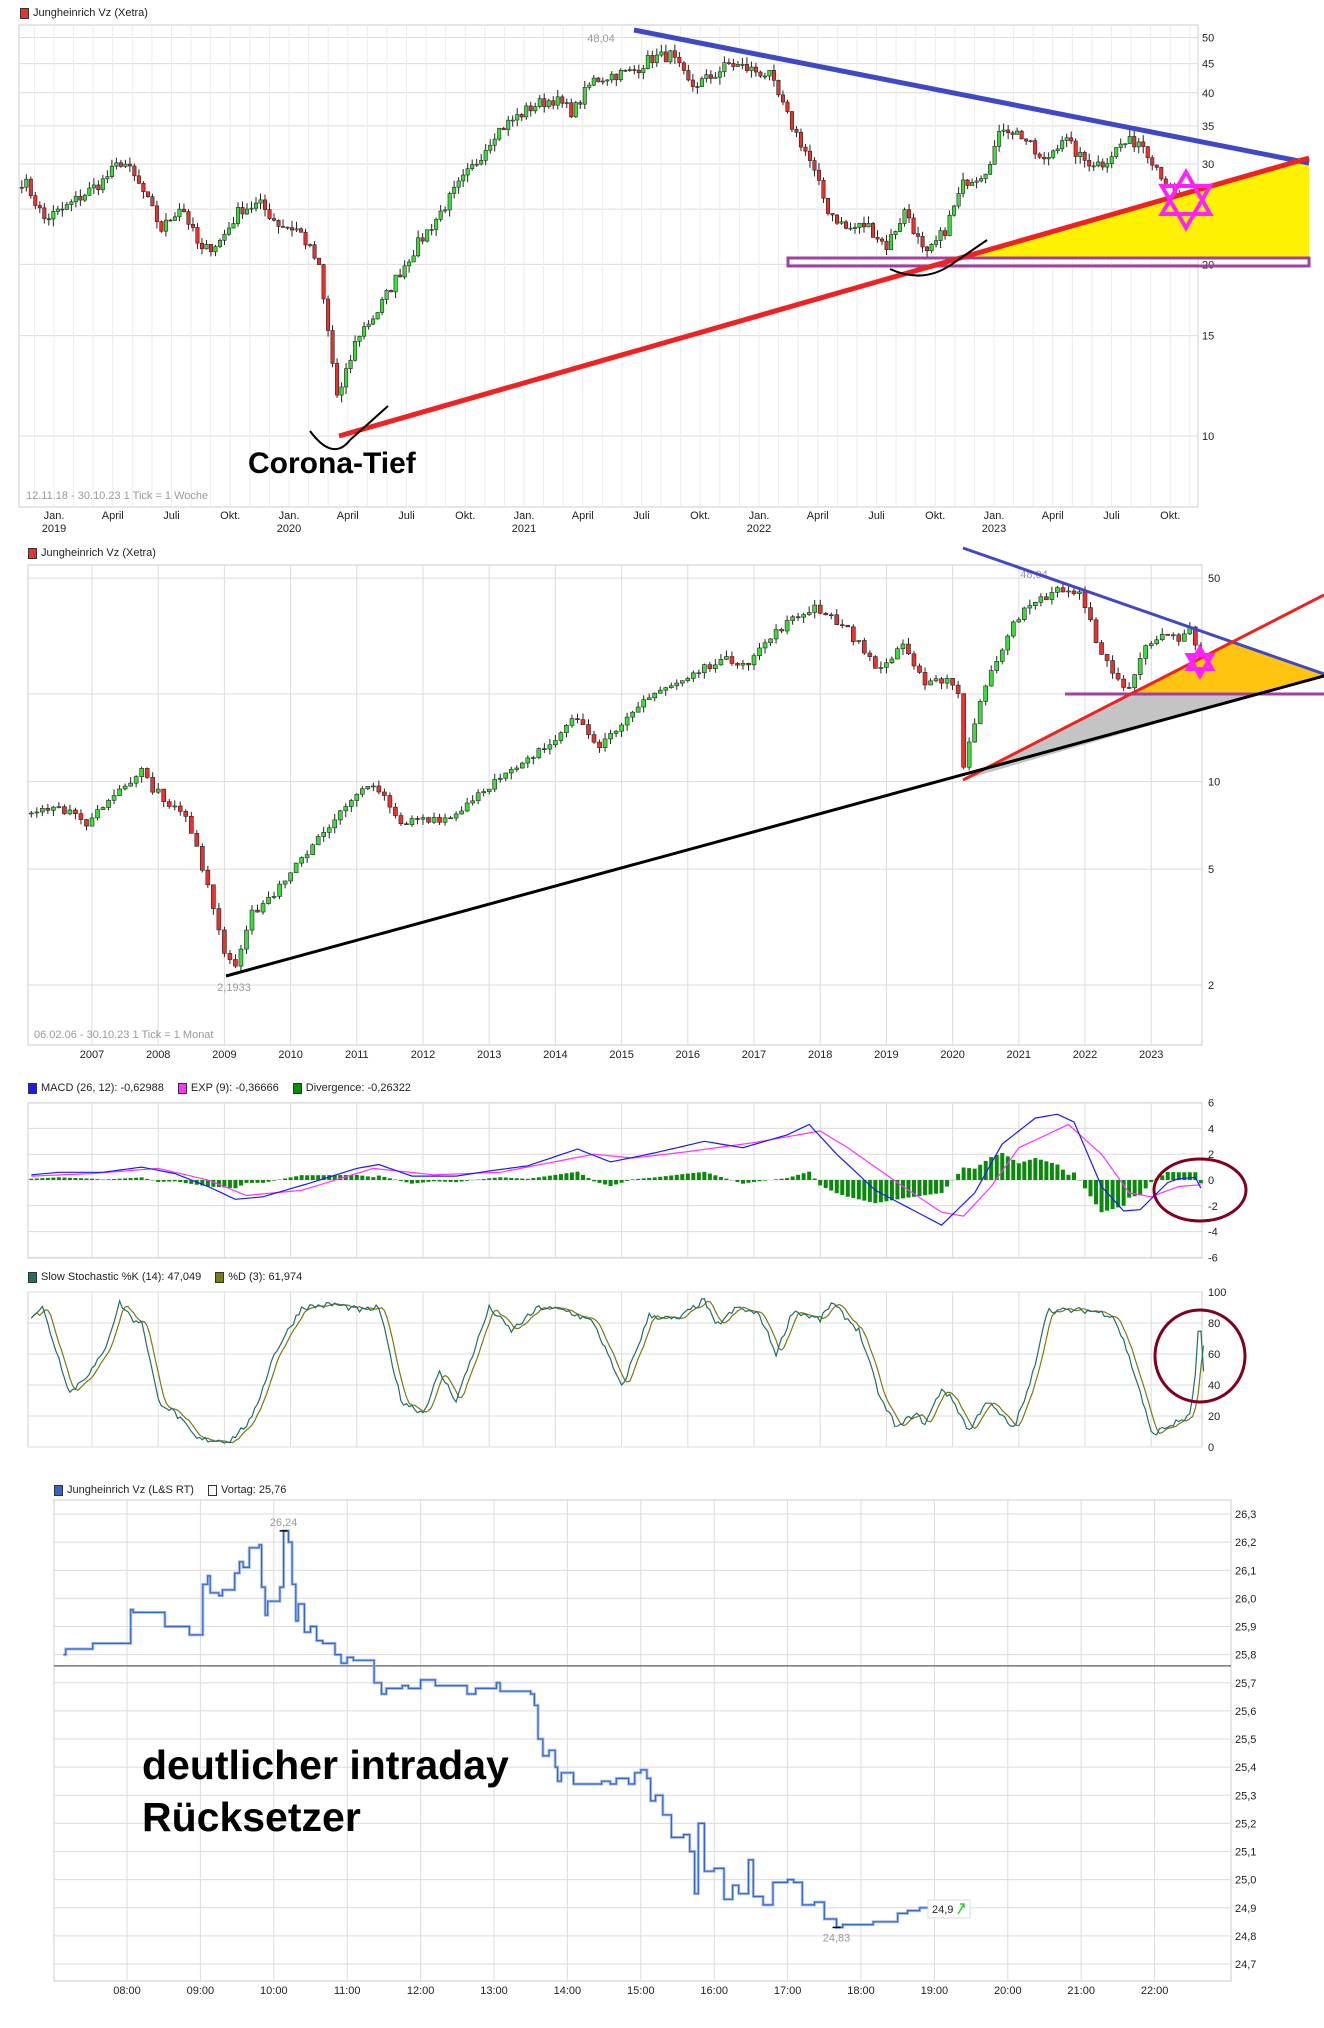  I want to click on x-tick-label: 20:00, so click(1008, 1991).